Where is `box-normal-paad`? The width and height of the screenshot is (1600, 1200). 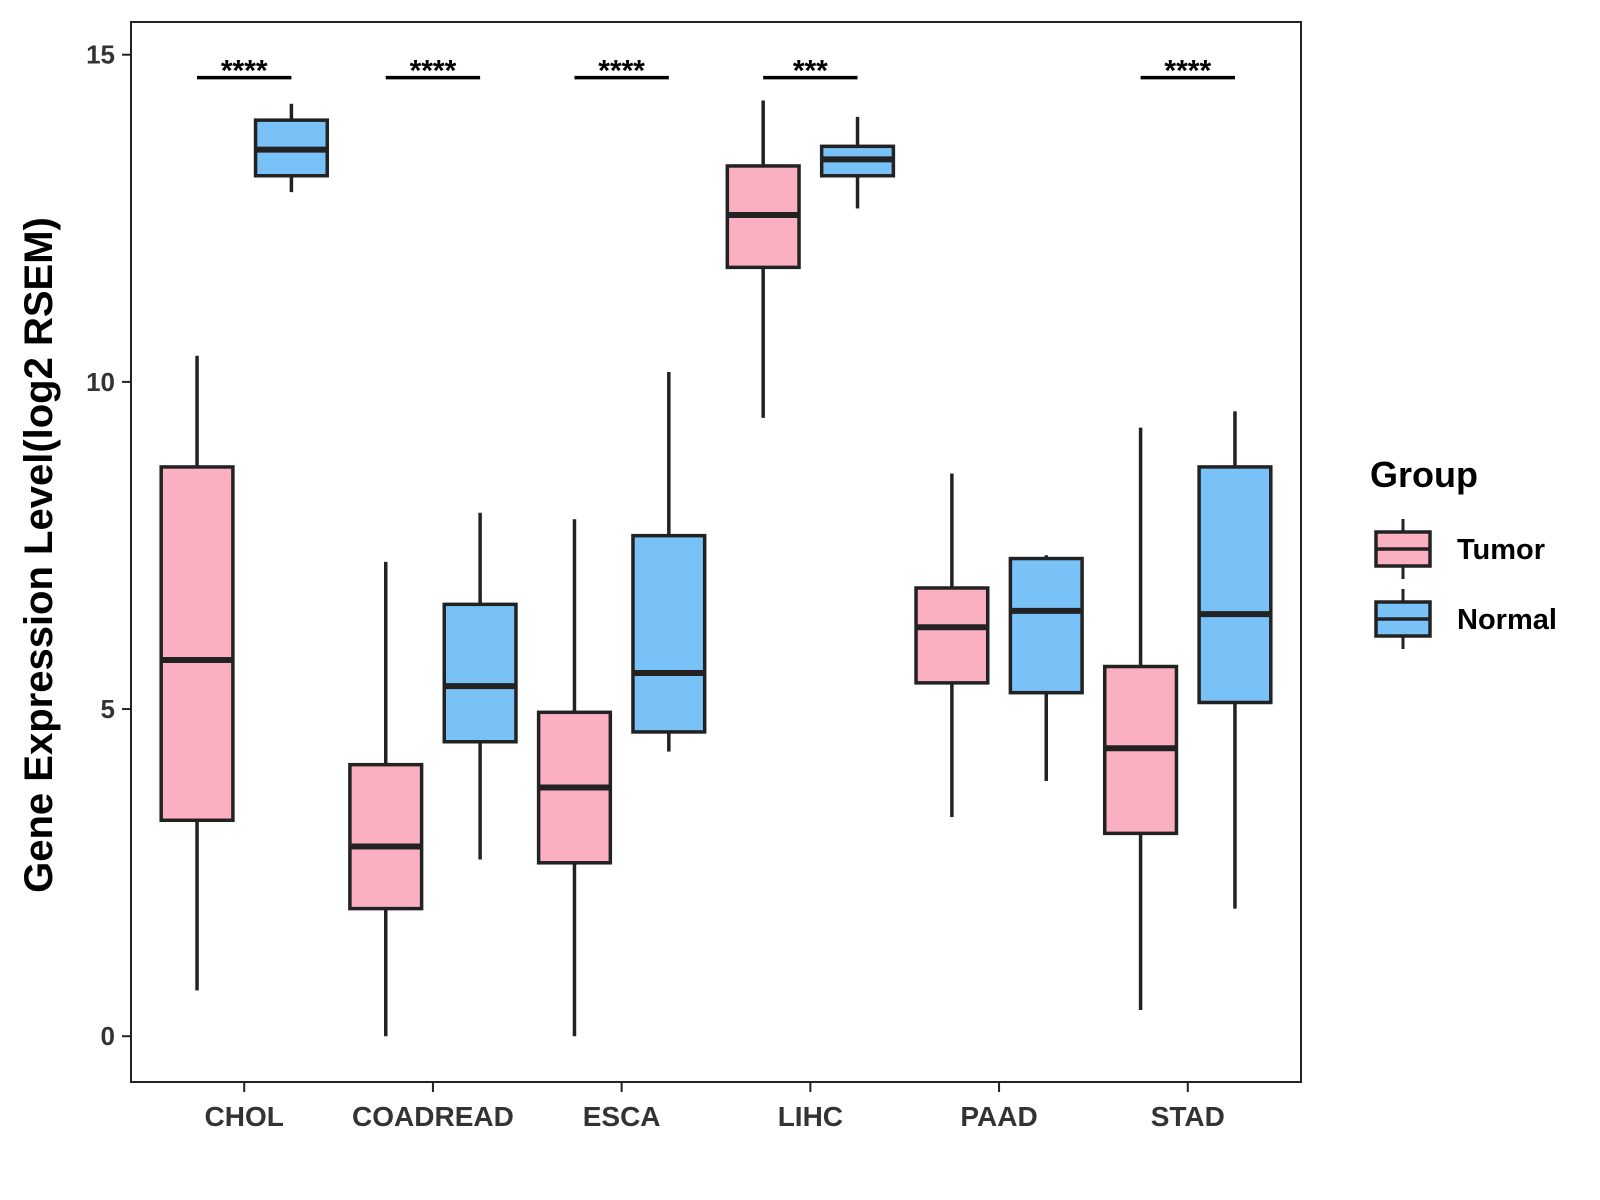 box-normal-paad is located at coordinates (1046, 668).